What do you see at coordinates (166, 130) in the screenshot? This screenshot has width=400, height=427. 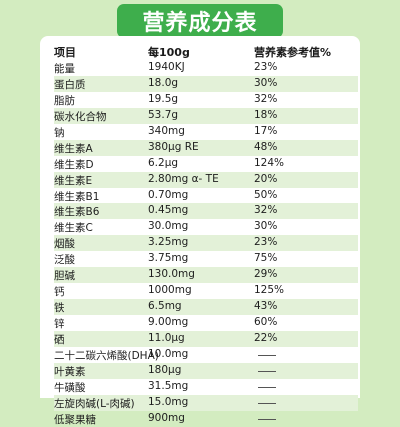 I see `nutrient-value: 340mg` at bounding box center [166, 130].